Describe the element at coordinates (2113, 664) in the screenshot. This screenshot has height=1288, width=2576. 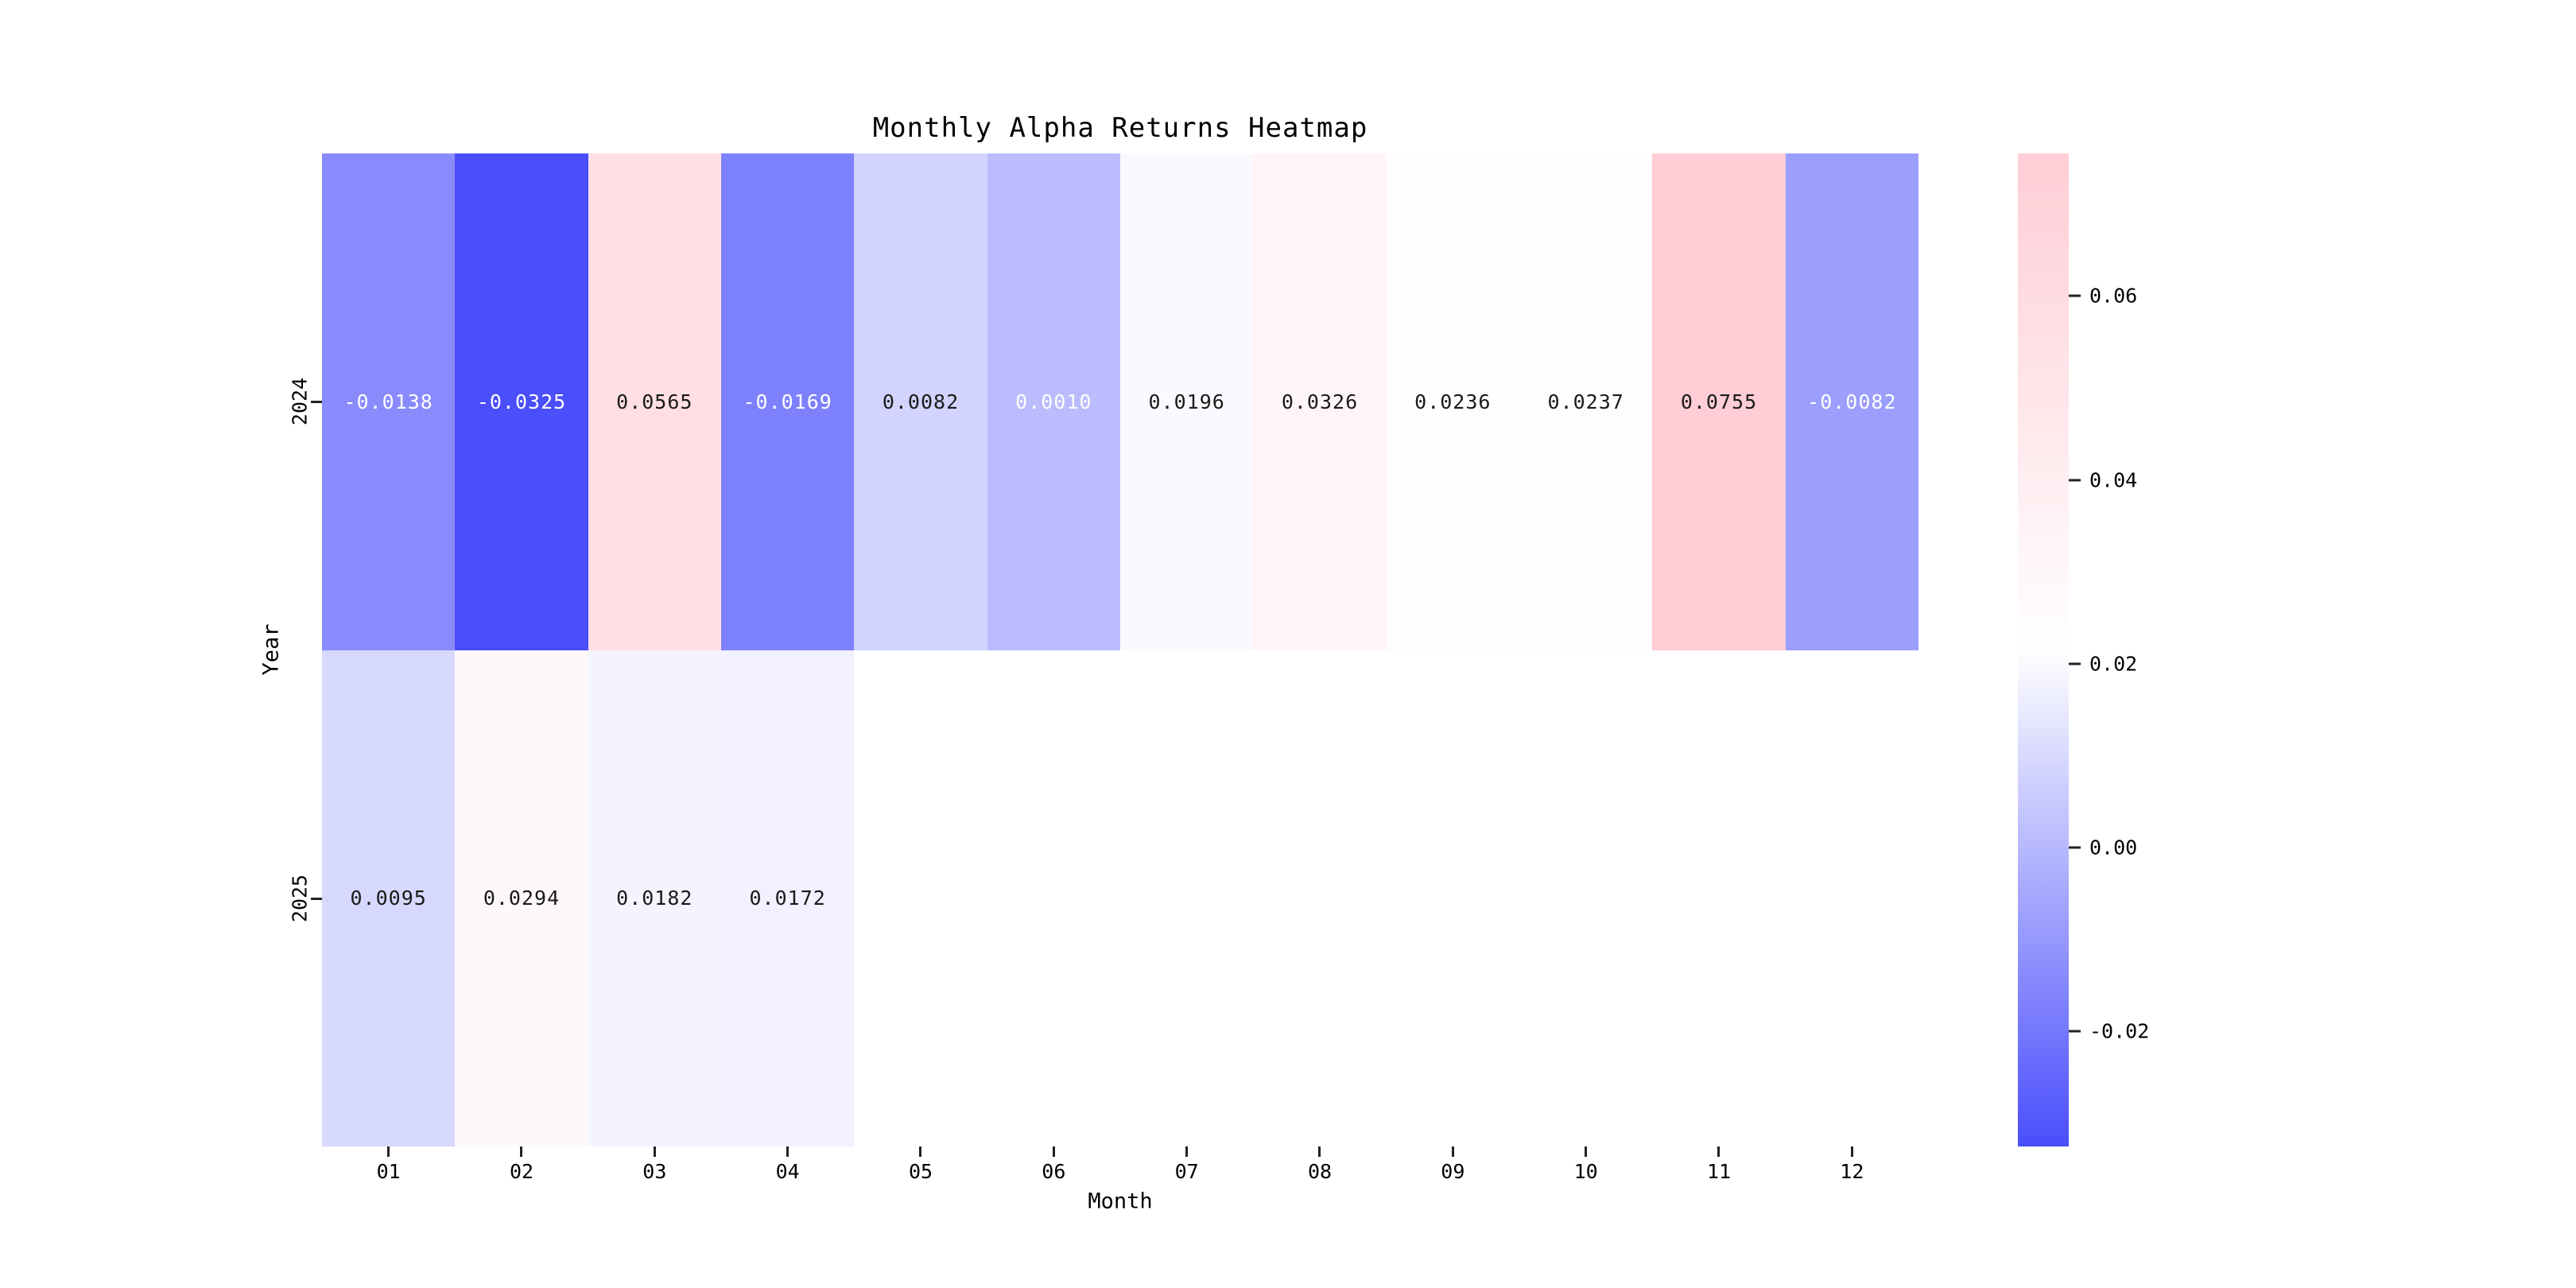
I see `colorbar-tick-label: 0.02` at that location.